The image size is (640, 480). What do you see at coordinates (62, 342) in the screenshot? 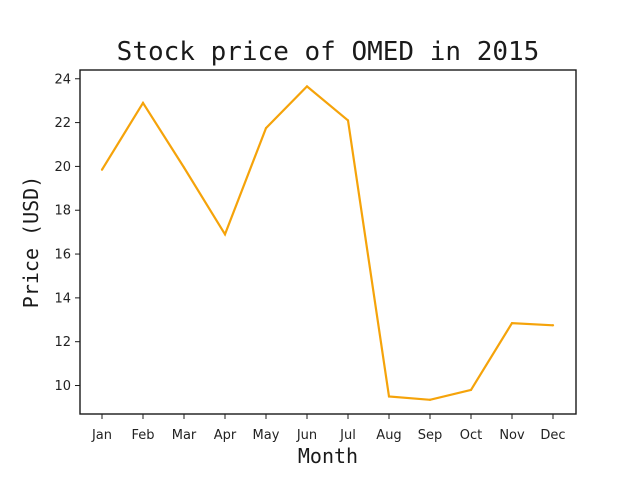
I see `y-tick-label: 12` at bounding box center [62, 342].